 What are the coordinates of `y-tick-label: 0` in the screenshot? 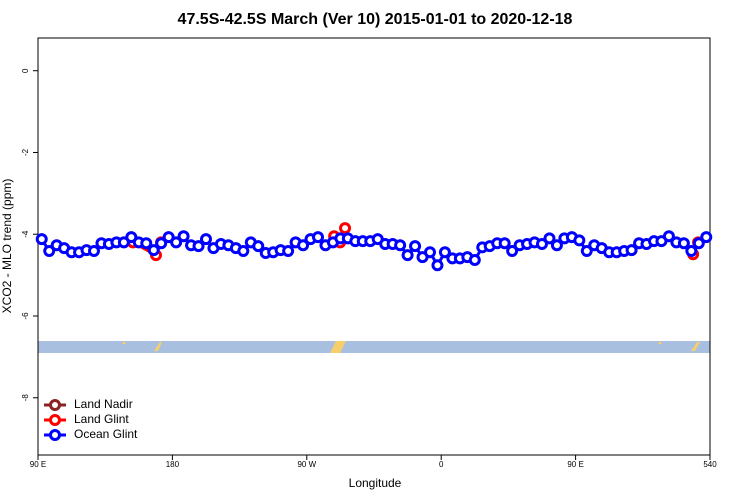 It's located at (25, 70).